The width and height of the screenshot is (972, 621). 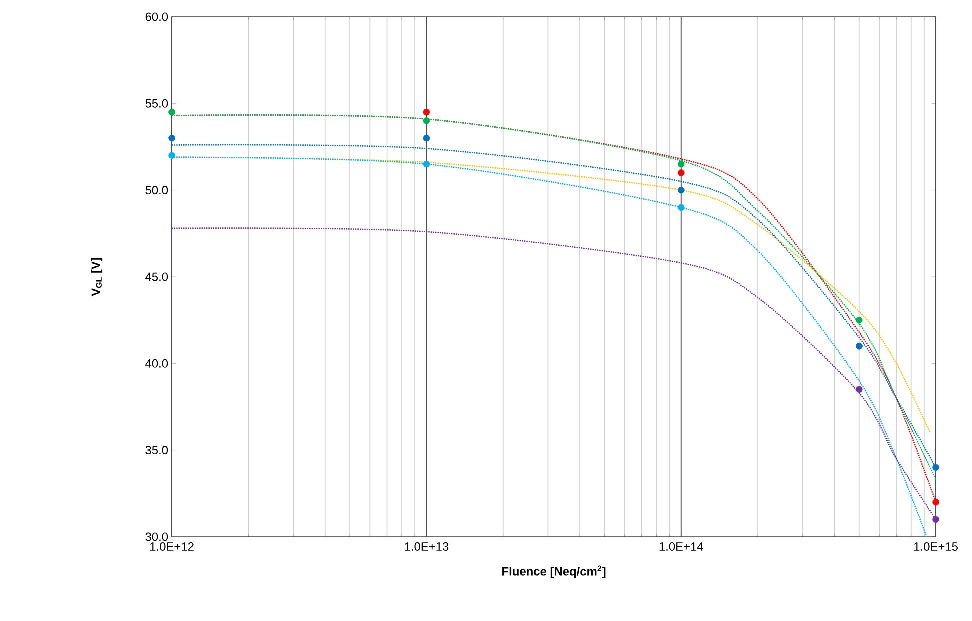 What do you see at coordinates (97, 277) in the screenshot?
I see `y-axis-title: V$_{GL}$ [V]` at bounding box center [97, 277].